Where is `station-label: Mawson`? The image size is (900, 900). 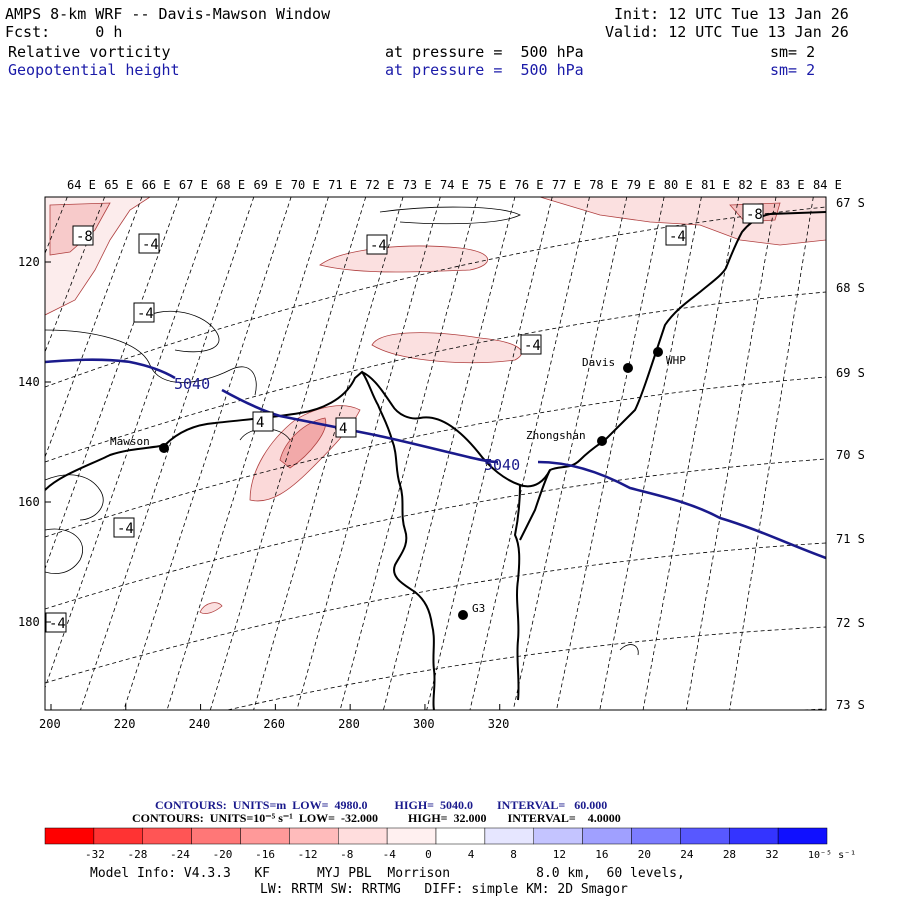 station-label: Mawson is located at coordinates (130, 441).